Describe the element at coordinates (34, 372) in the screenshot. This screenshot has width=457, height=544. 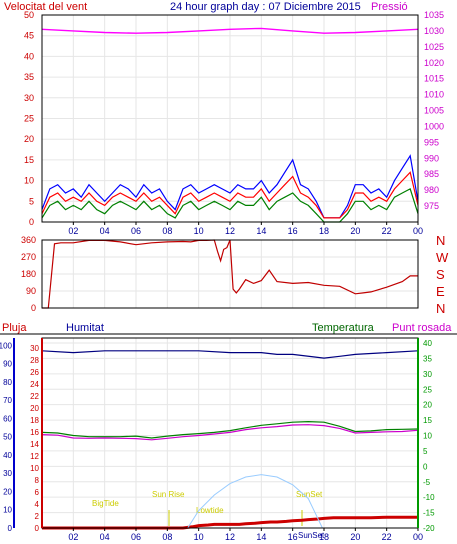
I see `rain-tick-label: 26` at that location.